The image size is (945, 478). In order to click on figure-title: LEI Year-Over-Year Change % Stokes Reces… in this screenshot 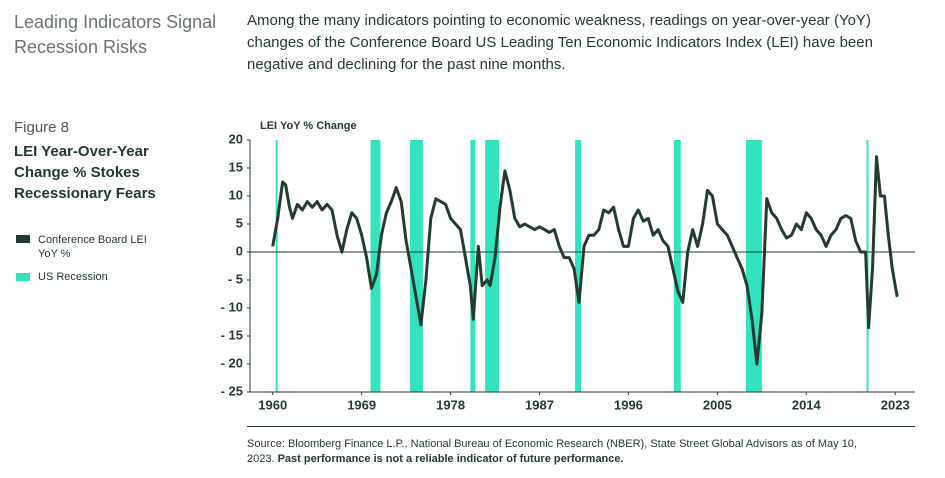, I will do `click(85, 172)`.